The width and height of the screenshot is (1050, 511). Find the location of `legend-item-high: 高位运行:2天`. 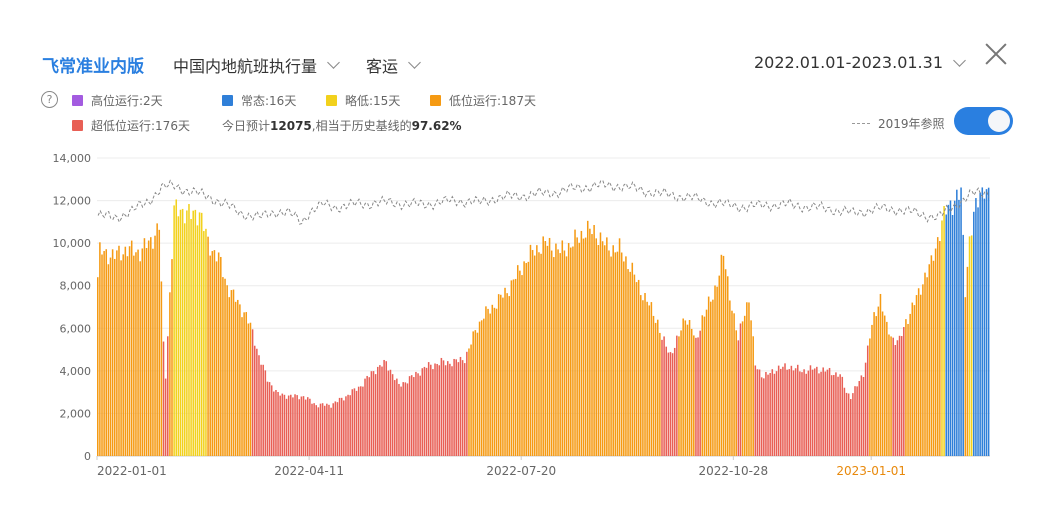

legend-item-high: 高位运行:2天 is located at coordinates (117, 100).